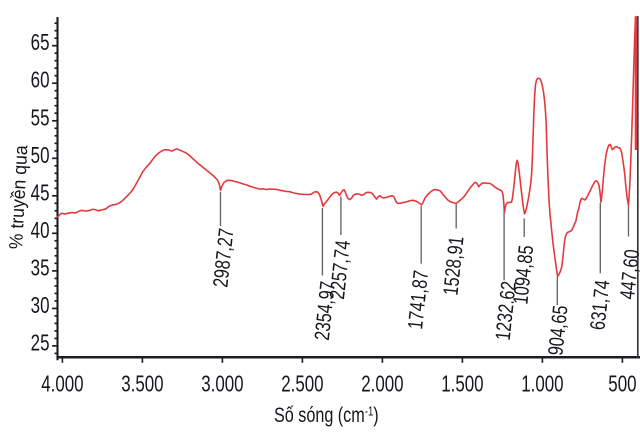  What do you see at coordinates (62, 384) in the screenshot?
I see `svg-text: 4.000` at bounding box center [62, 384].